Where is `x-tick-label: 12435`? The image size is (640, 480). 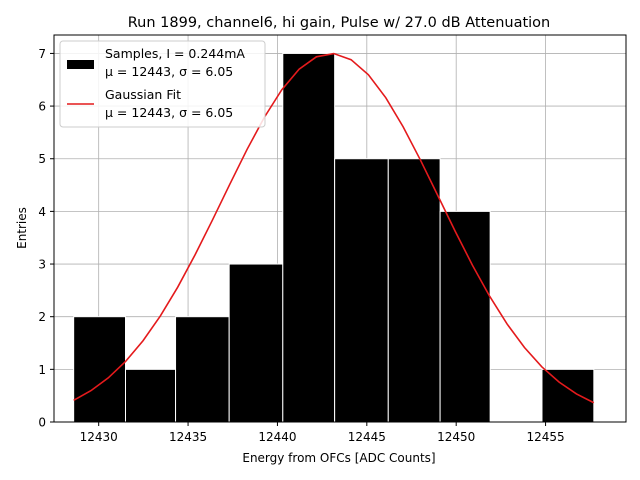 x-tick-label: 12435 is located at coordinates (188, 437).